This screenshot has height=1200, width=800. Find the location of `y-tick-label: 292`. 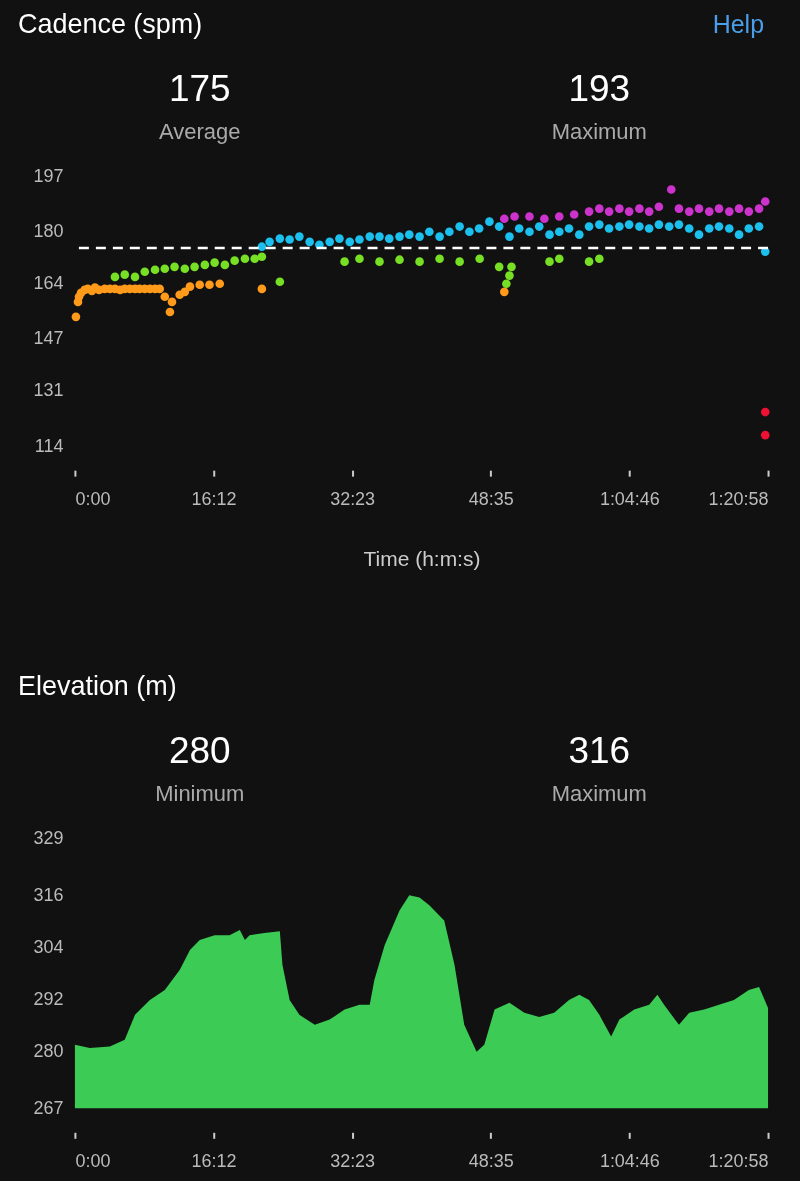

y-tick-label: 292 is located at coordinates (48, 999).